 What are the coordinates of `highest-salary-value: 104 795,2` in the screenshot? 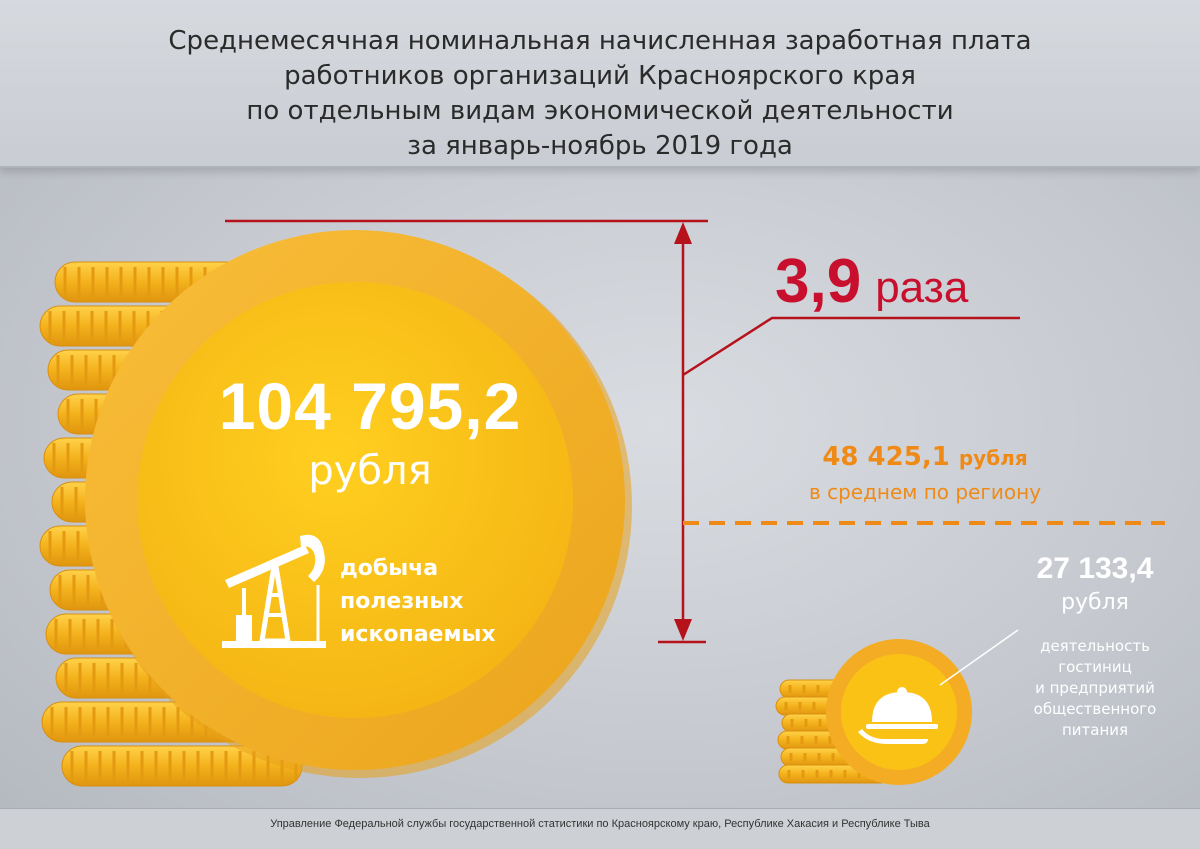 It's located at (370, 406).